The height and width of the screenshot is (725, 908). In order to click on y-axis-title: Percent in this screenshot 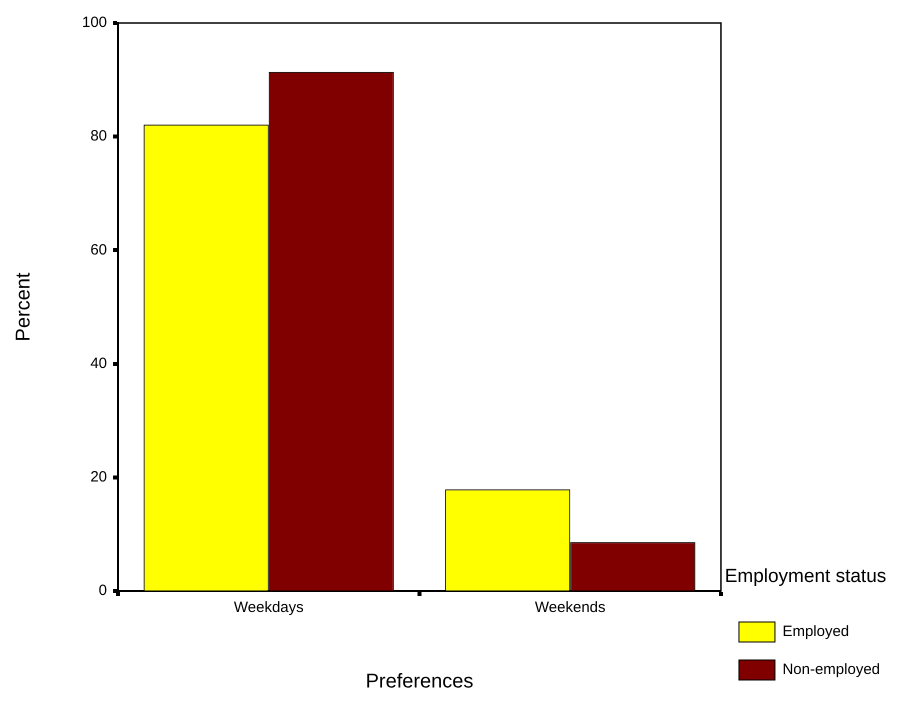, I will do `click(23, 307)`.